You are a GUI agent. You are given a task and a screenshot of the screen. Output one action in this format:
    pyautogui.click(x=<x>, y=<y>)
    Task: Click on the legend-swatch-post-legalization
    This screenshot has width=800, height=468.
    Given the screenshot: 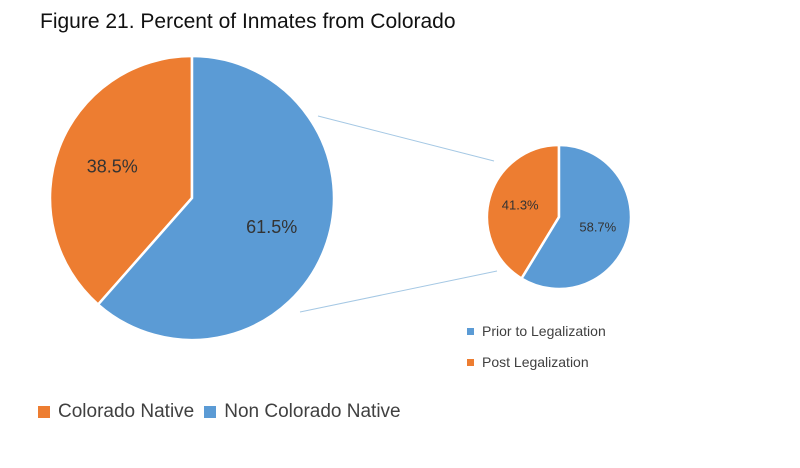 What is the action you would take?
    pyautogui.click(x=470, y=362)
    